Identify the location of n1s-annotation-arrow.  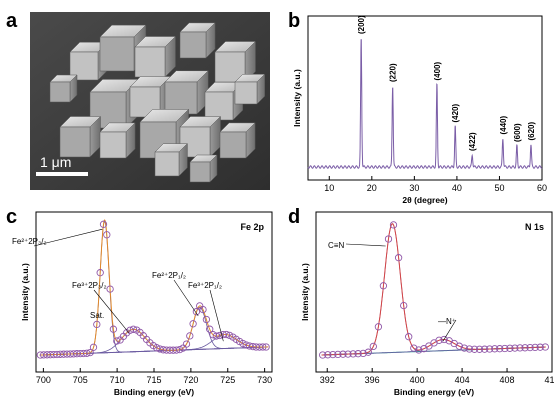
(449, 330).